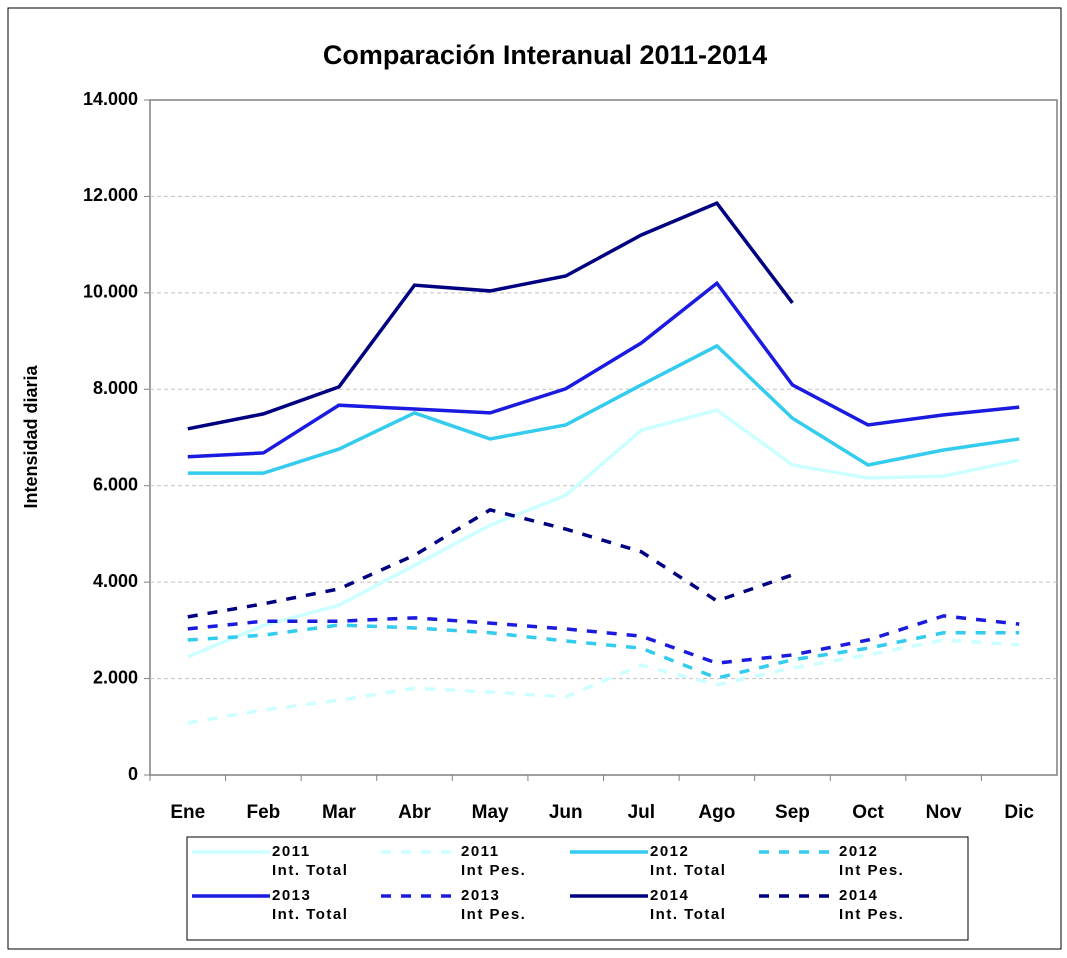 Image resolution: width=1067 pixels, height=958 pixels. I want to click on x-tick-label: Dic, so click(1019, 812).